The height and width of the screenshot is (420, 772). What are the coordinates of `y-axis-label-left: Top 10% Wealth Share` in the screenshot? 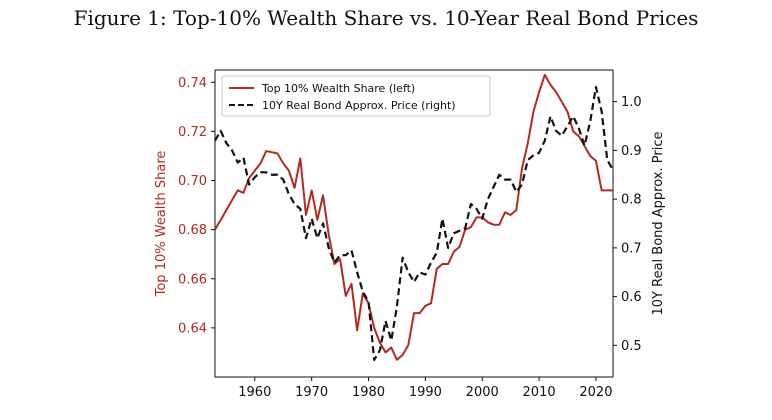 It's located at (161, 224).